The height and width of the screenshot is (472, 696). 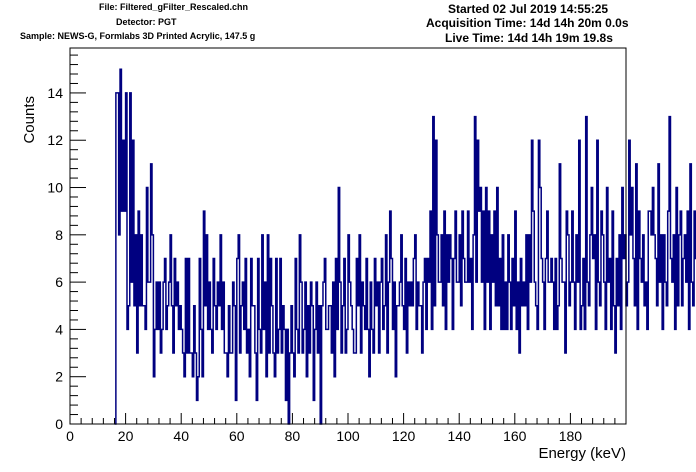 What do you see at coordinates (237, 436) in the screenshot?
I see `x-tick-label: 60` at bounding box center [237, 436].